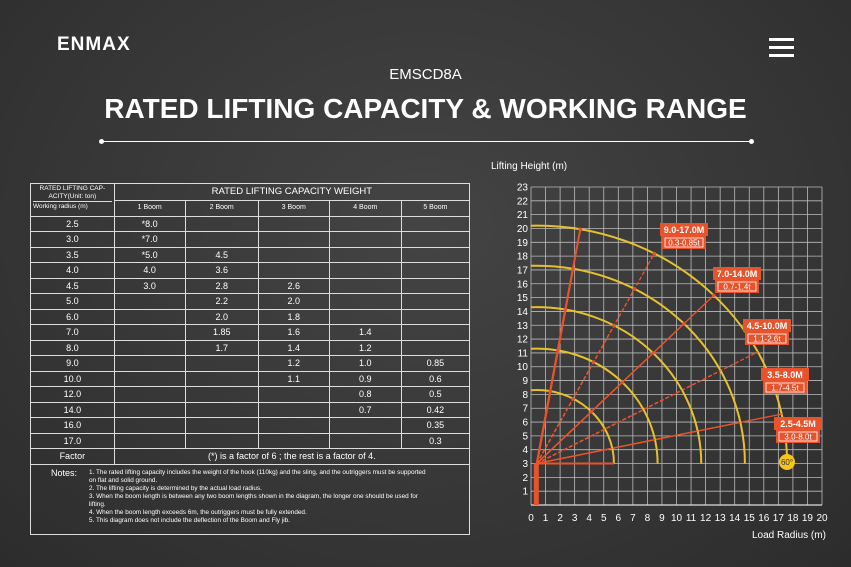  Describe the element at coordinates (523, 243) in the screenshot. I see `y-tick-label: 19` at that location.